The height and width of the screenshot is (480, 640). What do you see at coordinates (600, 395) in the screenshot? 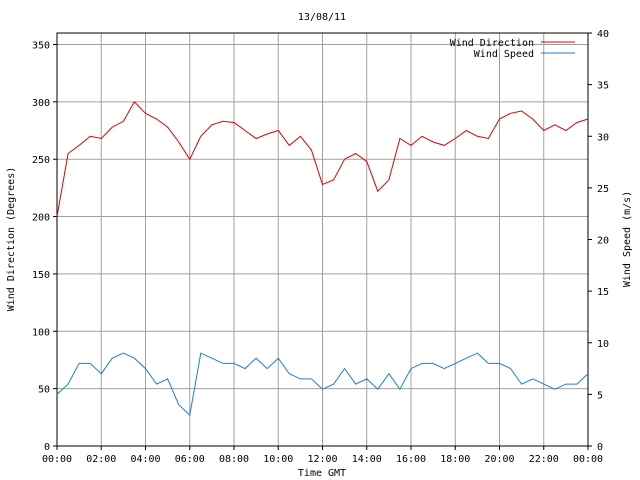
I see `y2-tick-label: 5` at bounding box center [600, 395].